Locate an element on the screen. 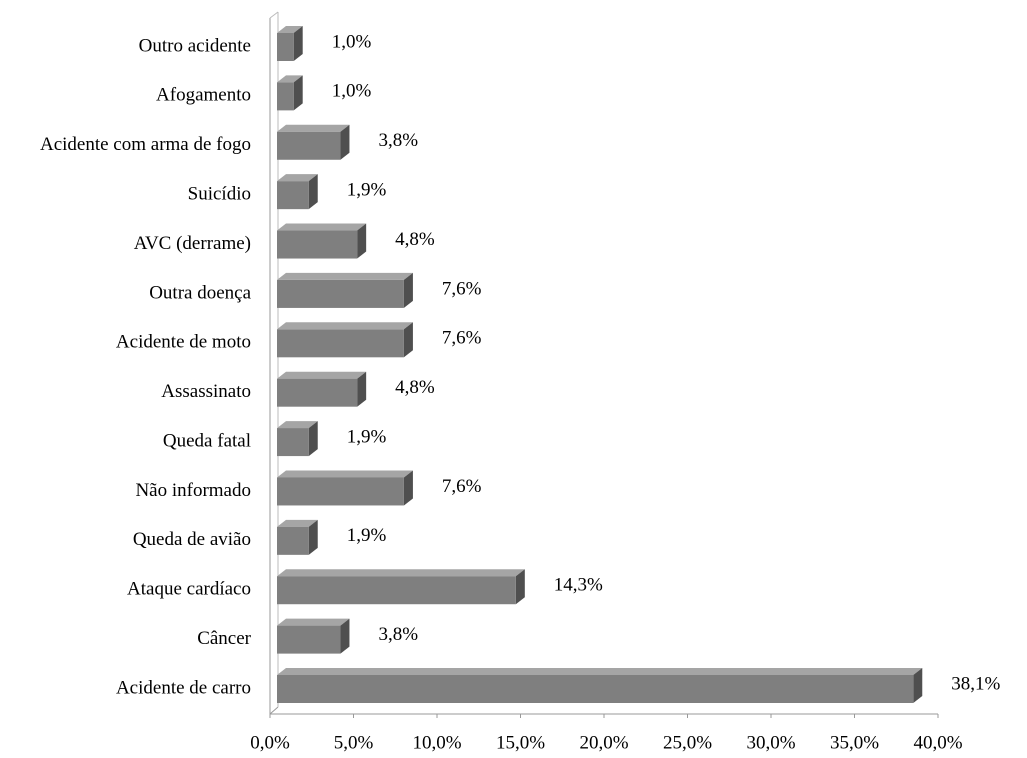  y-tick-label: AVC (derrame) is located at coordinates (192, 243).